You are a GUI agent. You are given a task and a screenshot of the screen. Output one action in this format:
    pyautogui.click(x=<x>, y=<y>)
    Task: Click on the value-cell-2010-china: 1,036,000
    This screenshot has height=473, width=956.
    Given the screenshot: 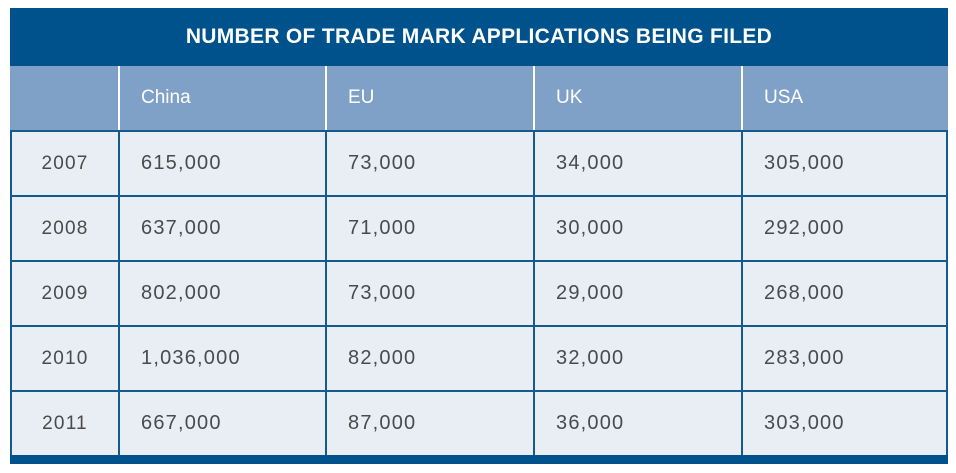 What is the action you would take?
    pyautogui.click(x=222, y=358)
    